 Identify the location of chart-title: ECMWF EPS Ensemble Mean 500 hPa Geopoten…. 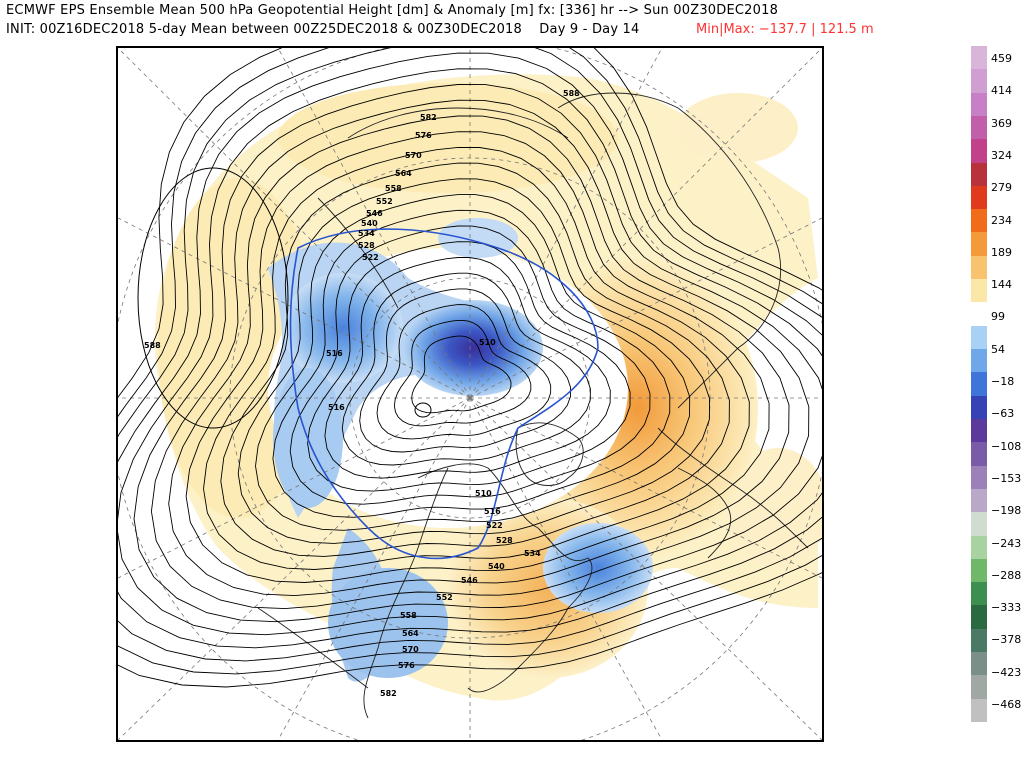
(392, 10).